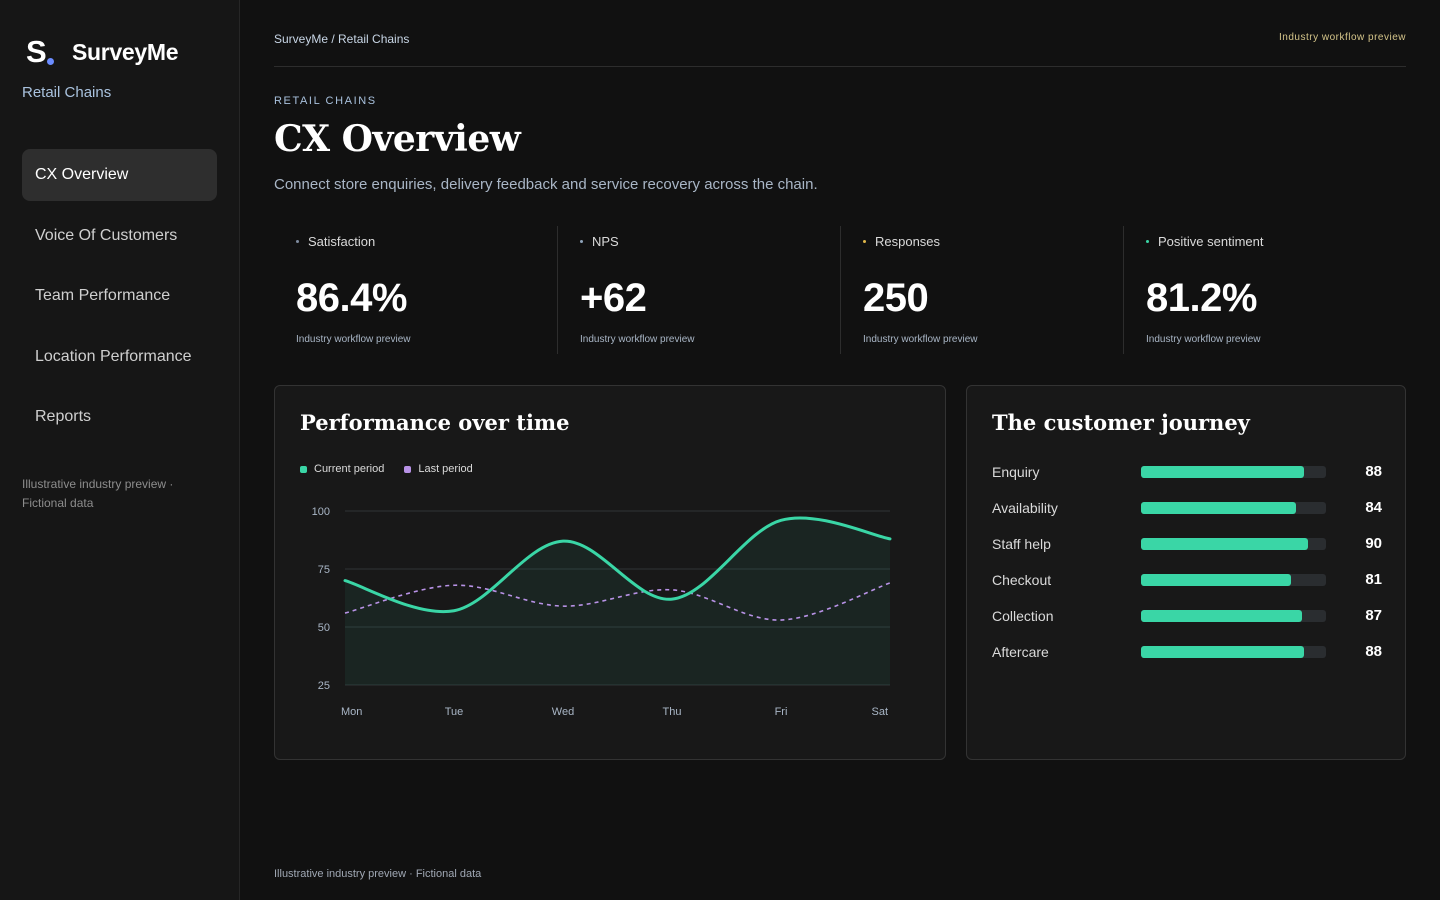 The image size is (1440, 900). Describe the element at coordinates (435, 422) in the screenshot. I see `performance-title: Performance over time` at that location.